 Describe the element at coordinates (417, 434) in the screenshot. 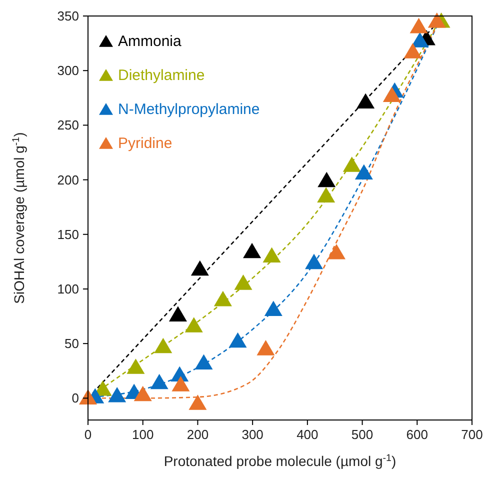

I see `x-tick-label: 600` at that location.